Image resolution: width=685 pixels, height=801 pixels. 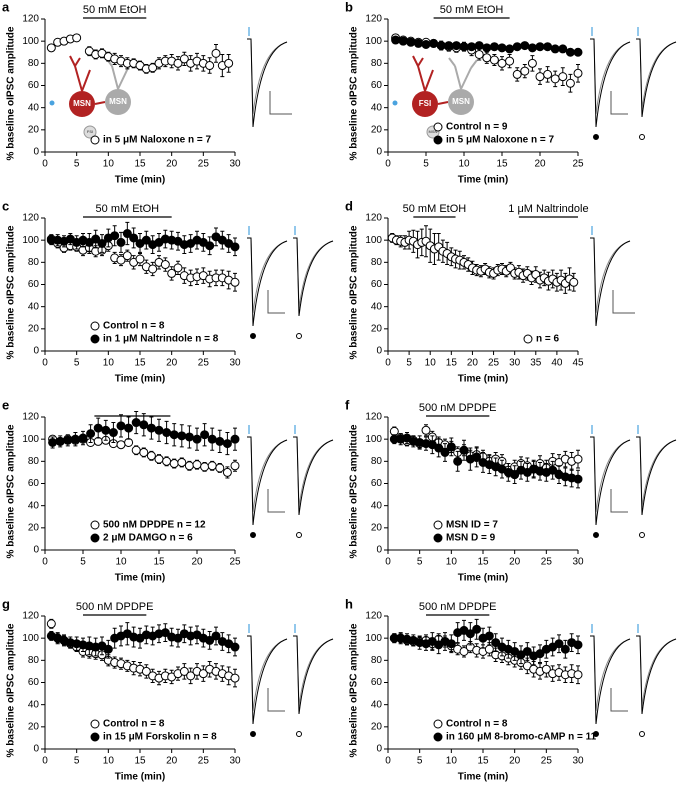 What do you see at coordinates (423, 73) in the screenshot?
I see `dendrite` at bounding box center [423, 73].